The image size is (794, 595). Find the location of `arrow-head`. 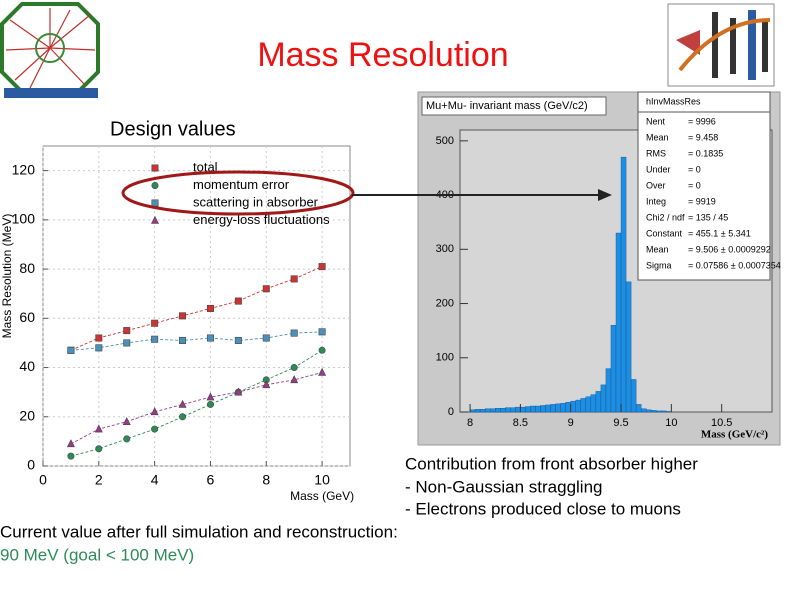

arrow-head is located at coordinates (605, 195).